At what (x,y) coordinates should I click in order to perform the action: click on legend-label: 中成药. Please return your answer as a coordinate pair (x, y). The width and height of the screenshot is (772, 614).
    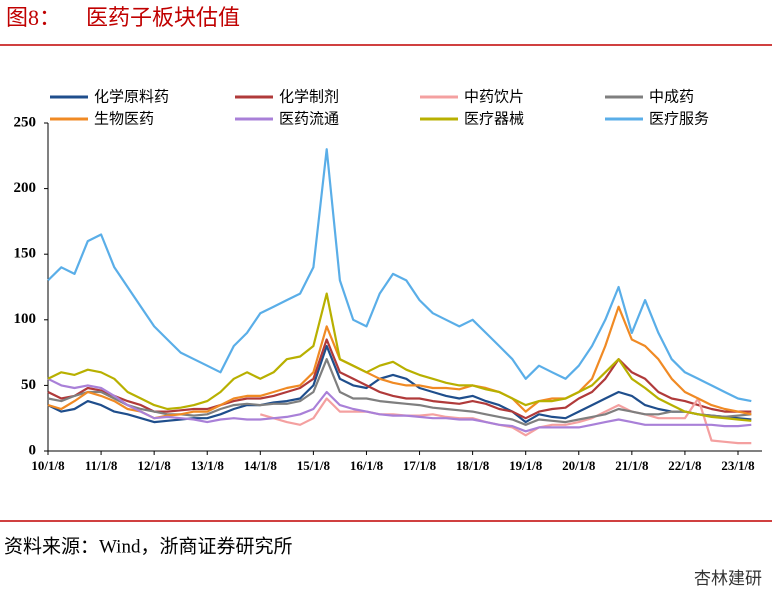
    Looking at the image, I should click on (671, 97).